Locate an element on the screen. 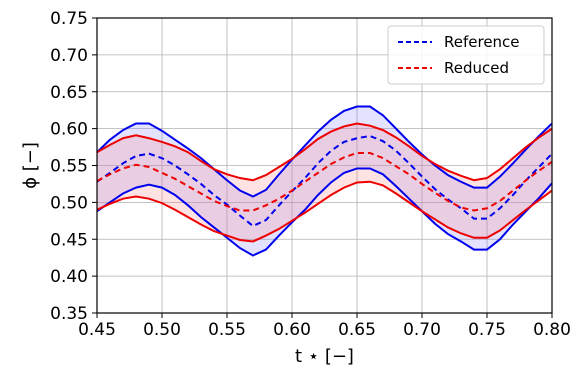 The width and height of the screenshot is (588, 373). y-tick-label: 0.55 is located at coordinates (69, 167).